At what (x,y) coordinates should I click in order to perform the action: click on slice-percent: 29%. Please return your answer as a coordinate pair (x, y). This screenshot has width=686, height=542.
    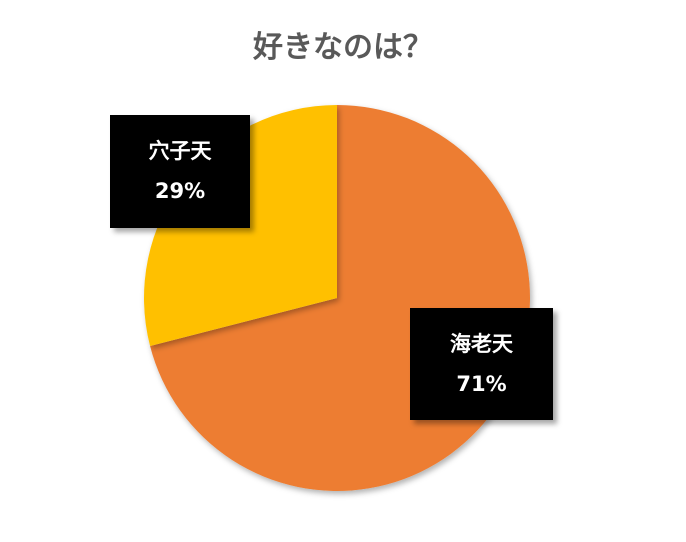
    Looking at the image, I should click on (180, 191).